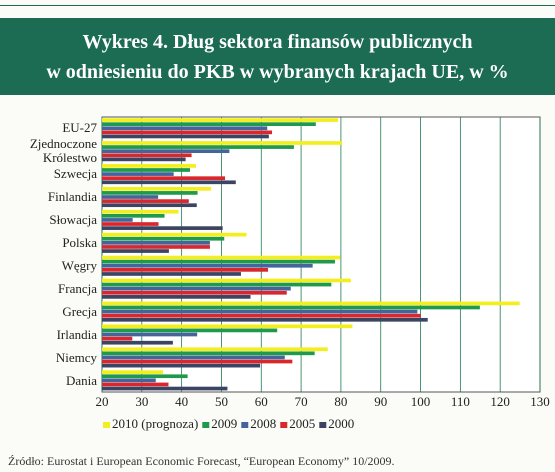 Image resolution: width=555 pixels, height=472 pixels. Describe the element at coordinates (76, 334) in the screenshot. I see `y-tick-label: Irlandia` at that location.